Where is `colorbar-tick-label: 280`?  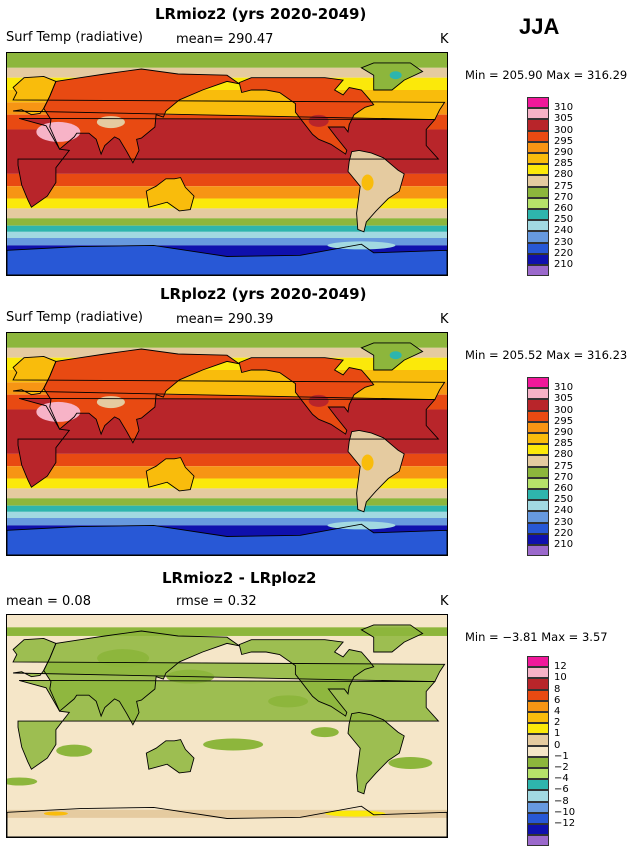 colorbar-tick-label: 280 is located at coordinates (564, 175).